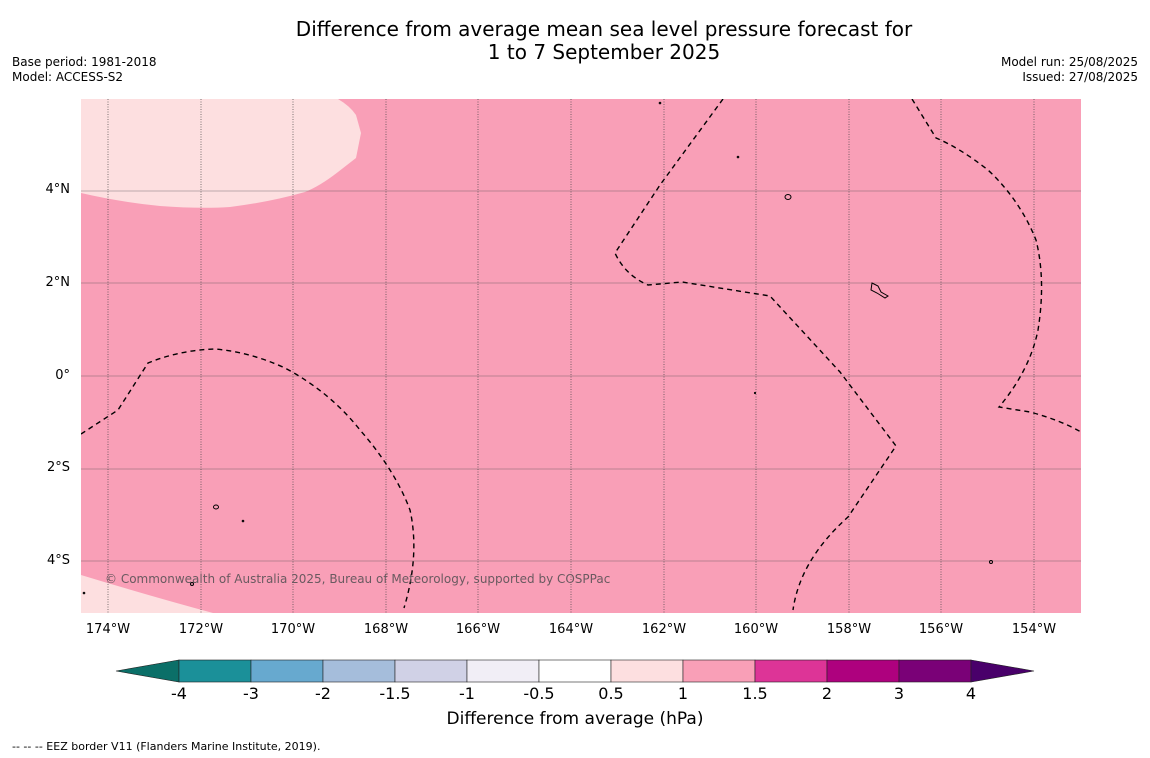 The height and width of the screenshot is (758, 1150). What do you see at coordinates (58, 560) in the screenshot?
I see `lat-label-4s: 4°S` at bounding box center [58, 560].